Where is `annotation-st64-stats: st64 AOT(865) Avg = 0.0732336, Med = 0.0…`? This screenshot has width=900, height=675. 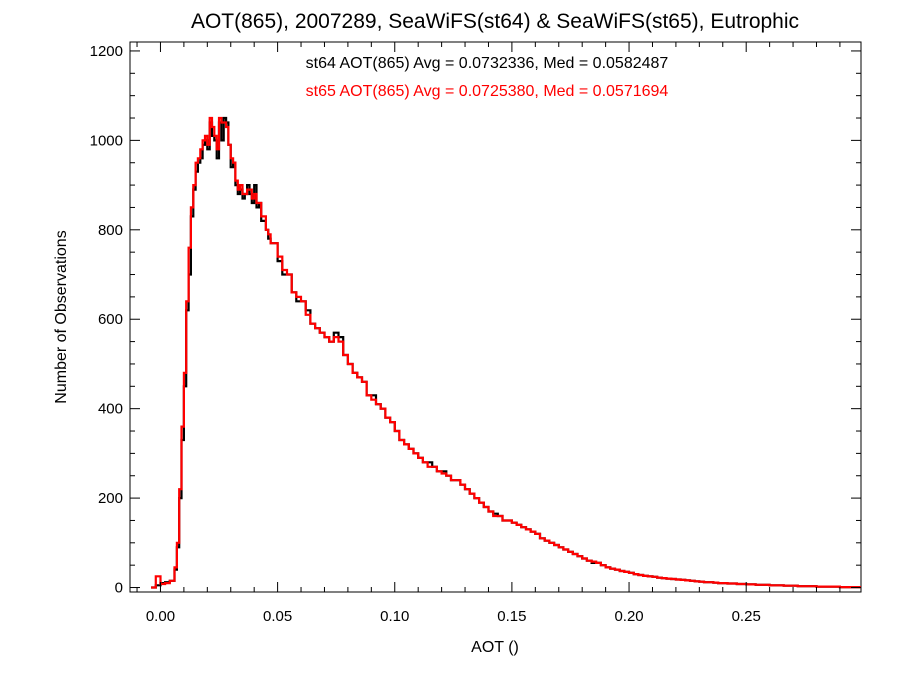
annotation-st64-stats: st64 AOT(865) Avg = 0.0732336, Med = 0.0… is located at coordinates (487, 63).